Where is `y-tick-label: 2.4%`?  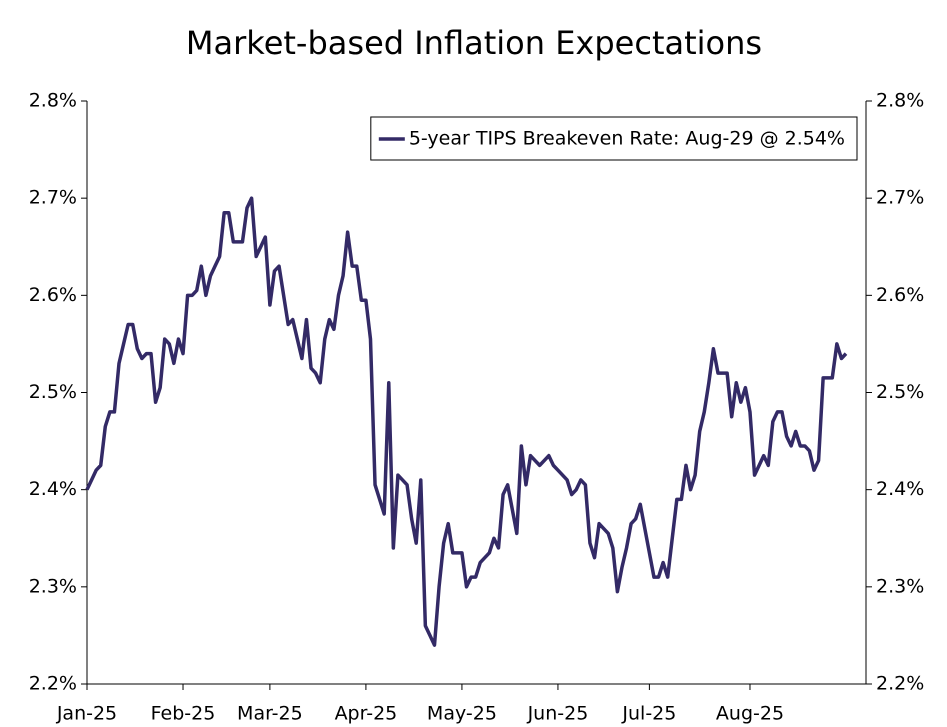 y-tick-label: 2.4% is located at coordinates (53, 489).